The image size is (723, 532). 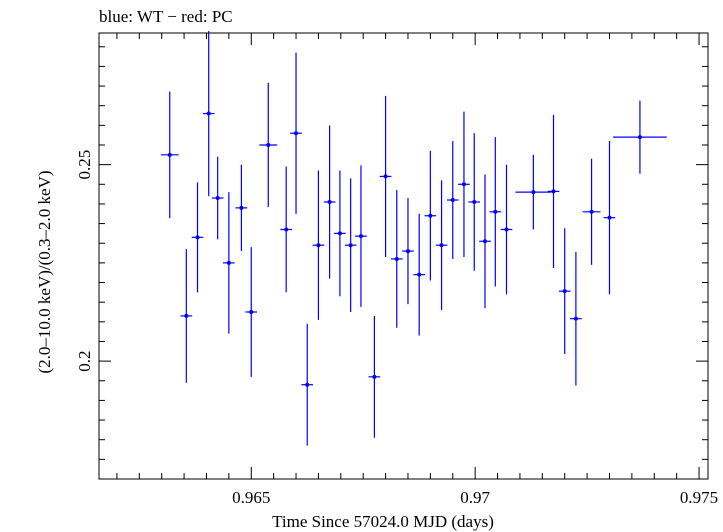 I want to click on chart-title: blue: WT − red: PC, so click(x=166, y=16).